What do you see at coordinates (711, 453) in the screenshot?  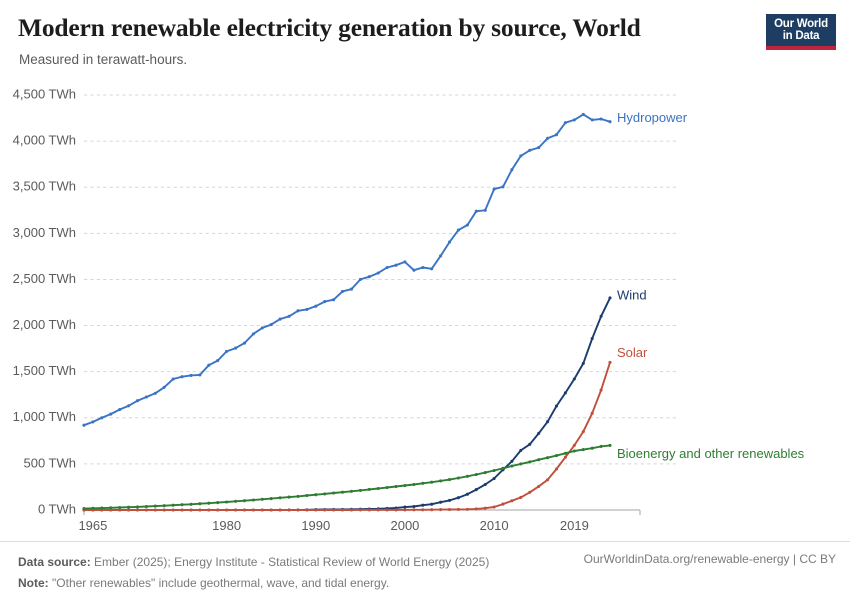 I see `series-label: Bioenergy and other renewables` at bounding box center [711, 453].